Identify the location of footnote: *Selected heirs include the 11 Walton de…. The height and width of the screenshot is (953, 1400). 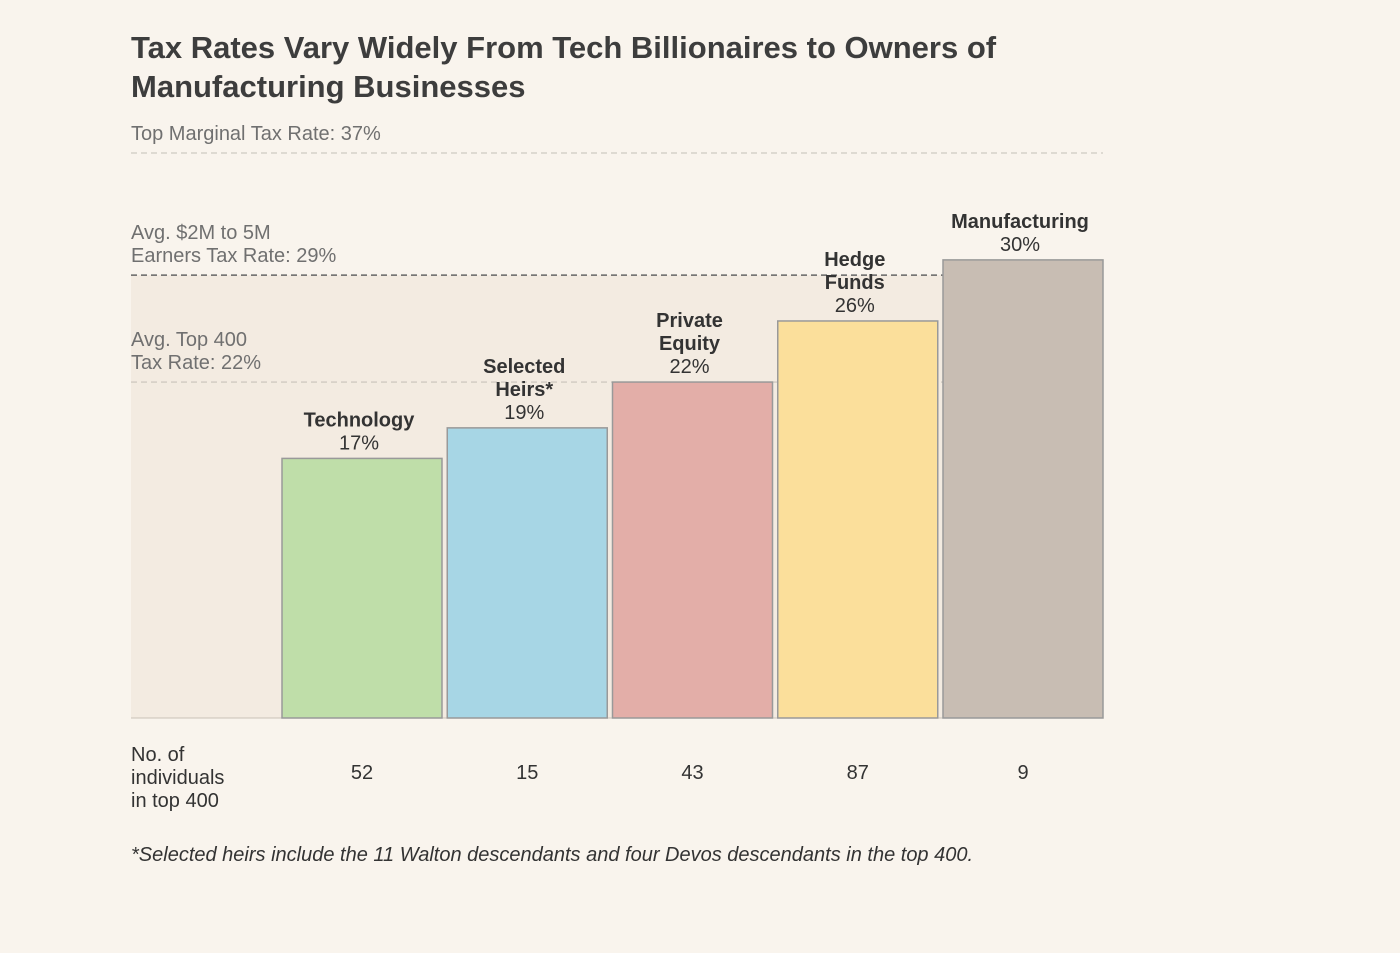
(552, 855).